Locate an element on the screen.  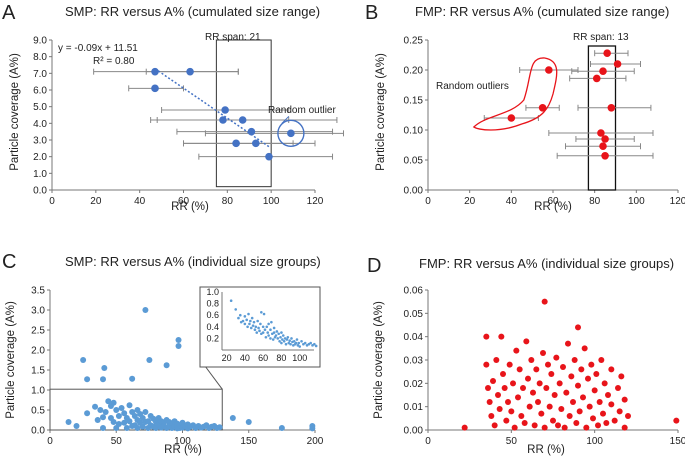
panel-b-ytick-label: 0.05 is located at coordinates (414, 161).